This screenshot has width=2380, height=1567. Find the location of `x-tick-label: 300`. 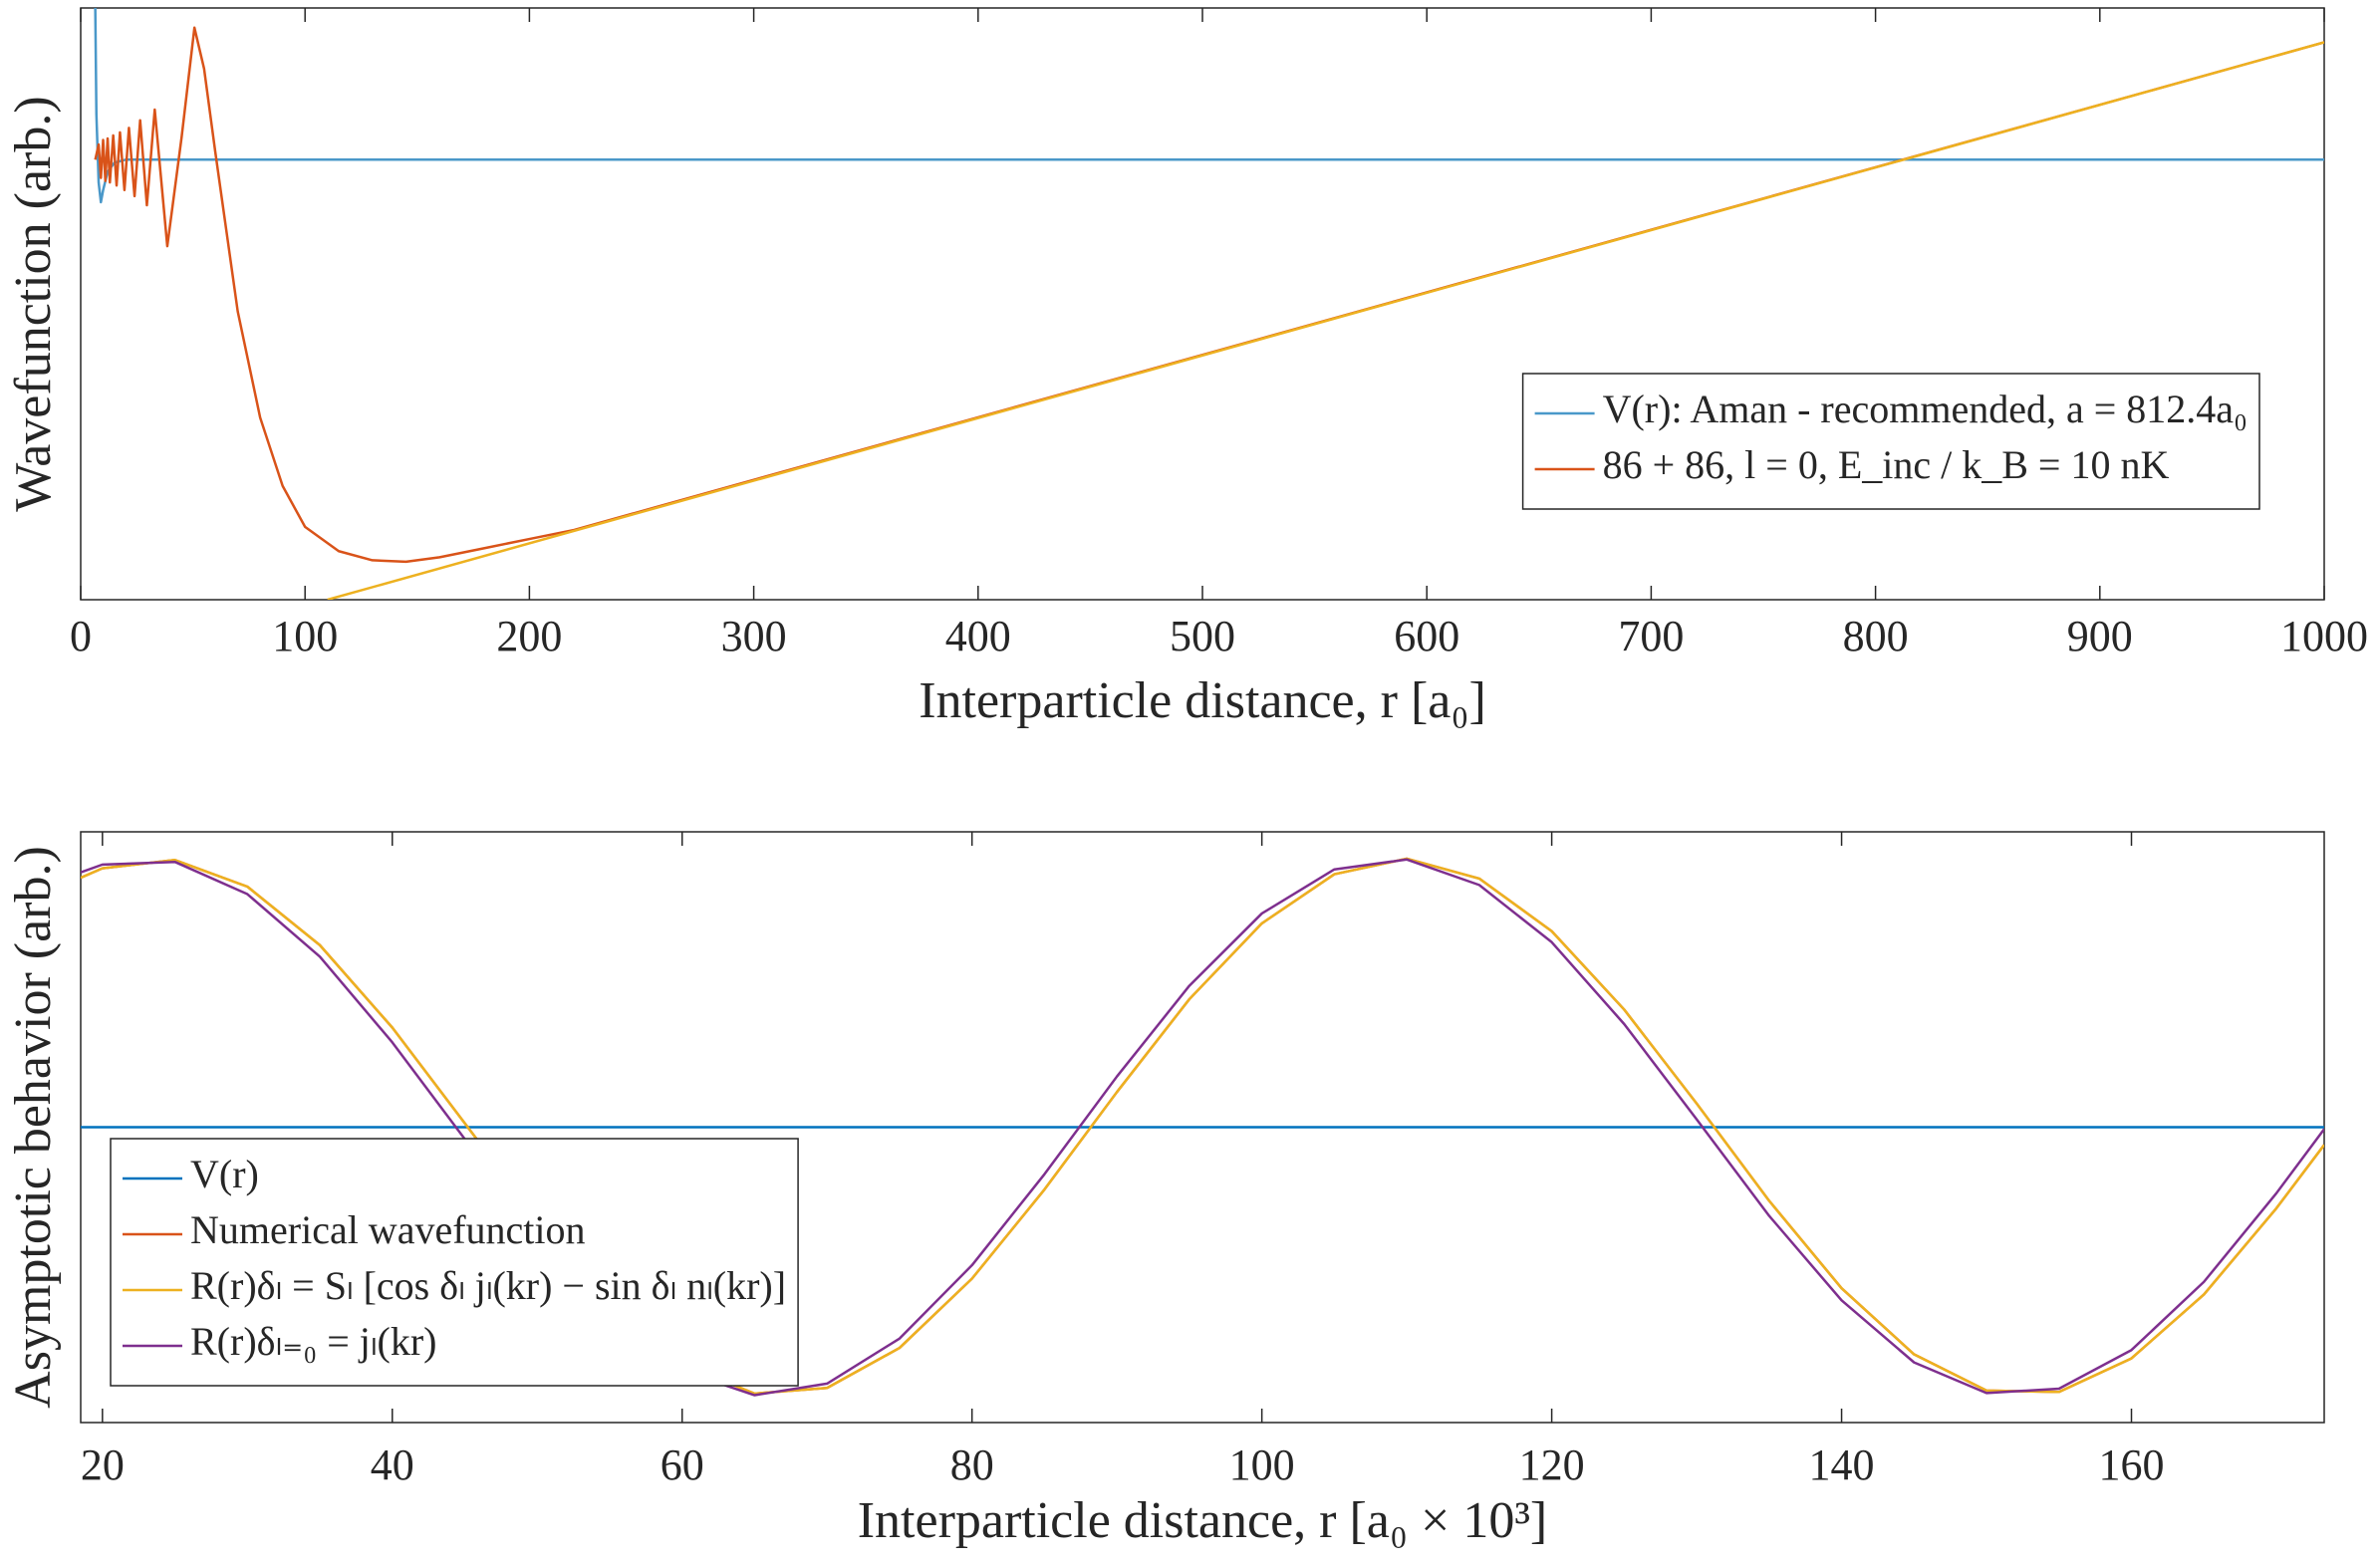

x-tick-label: 300 is located at coordinates (754, 636).